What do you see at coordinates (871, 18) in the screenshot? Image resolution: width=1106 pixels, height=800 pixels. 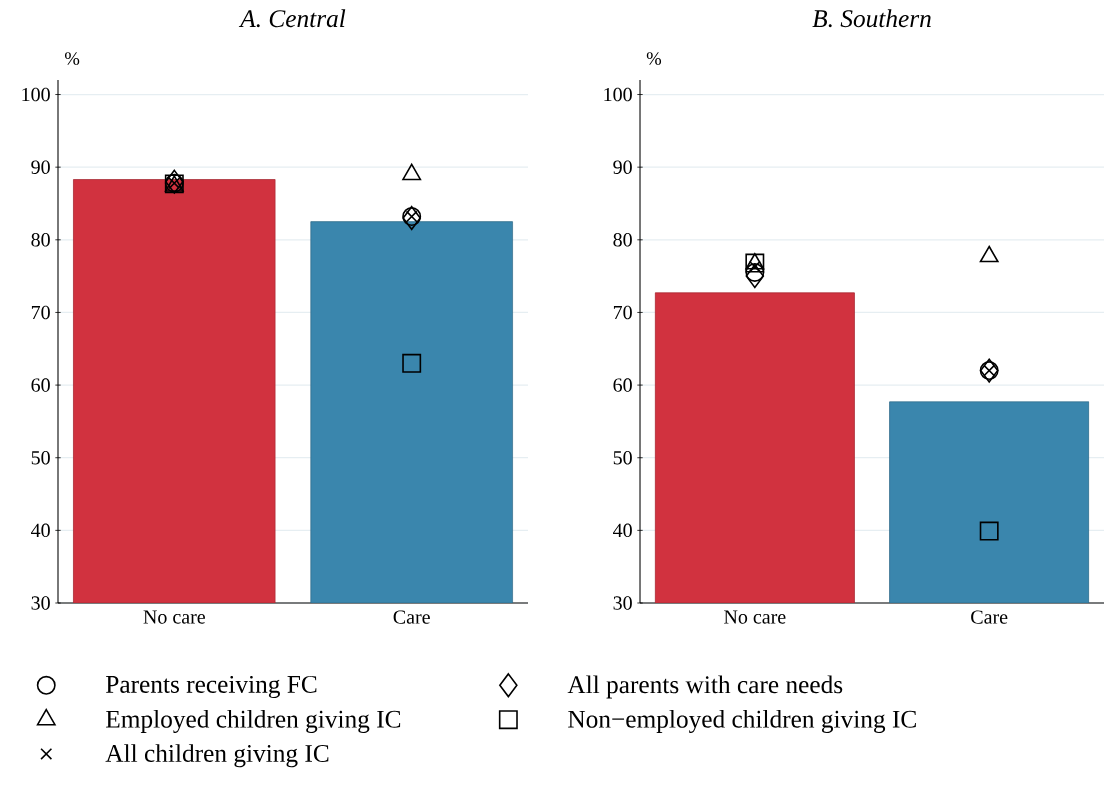 I see `chart-title: B. Southern` at bounding box center [871, 18].